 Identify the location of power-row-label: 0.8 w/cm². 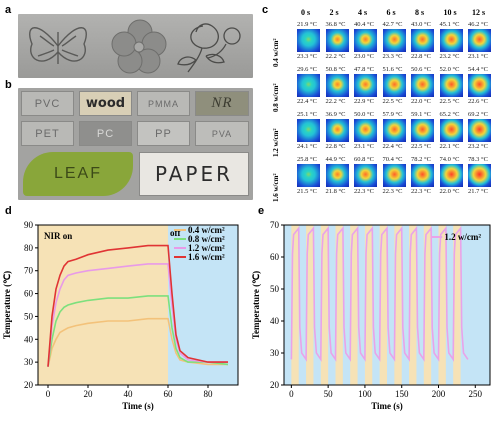
(276, 97).